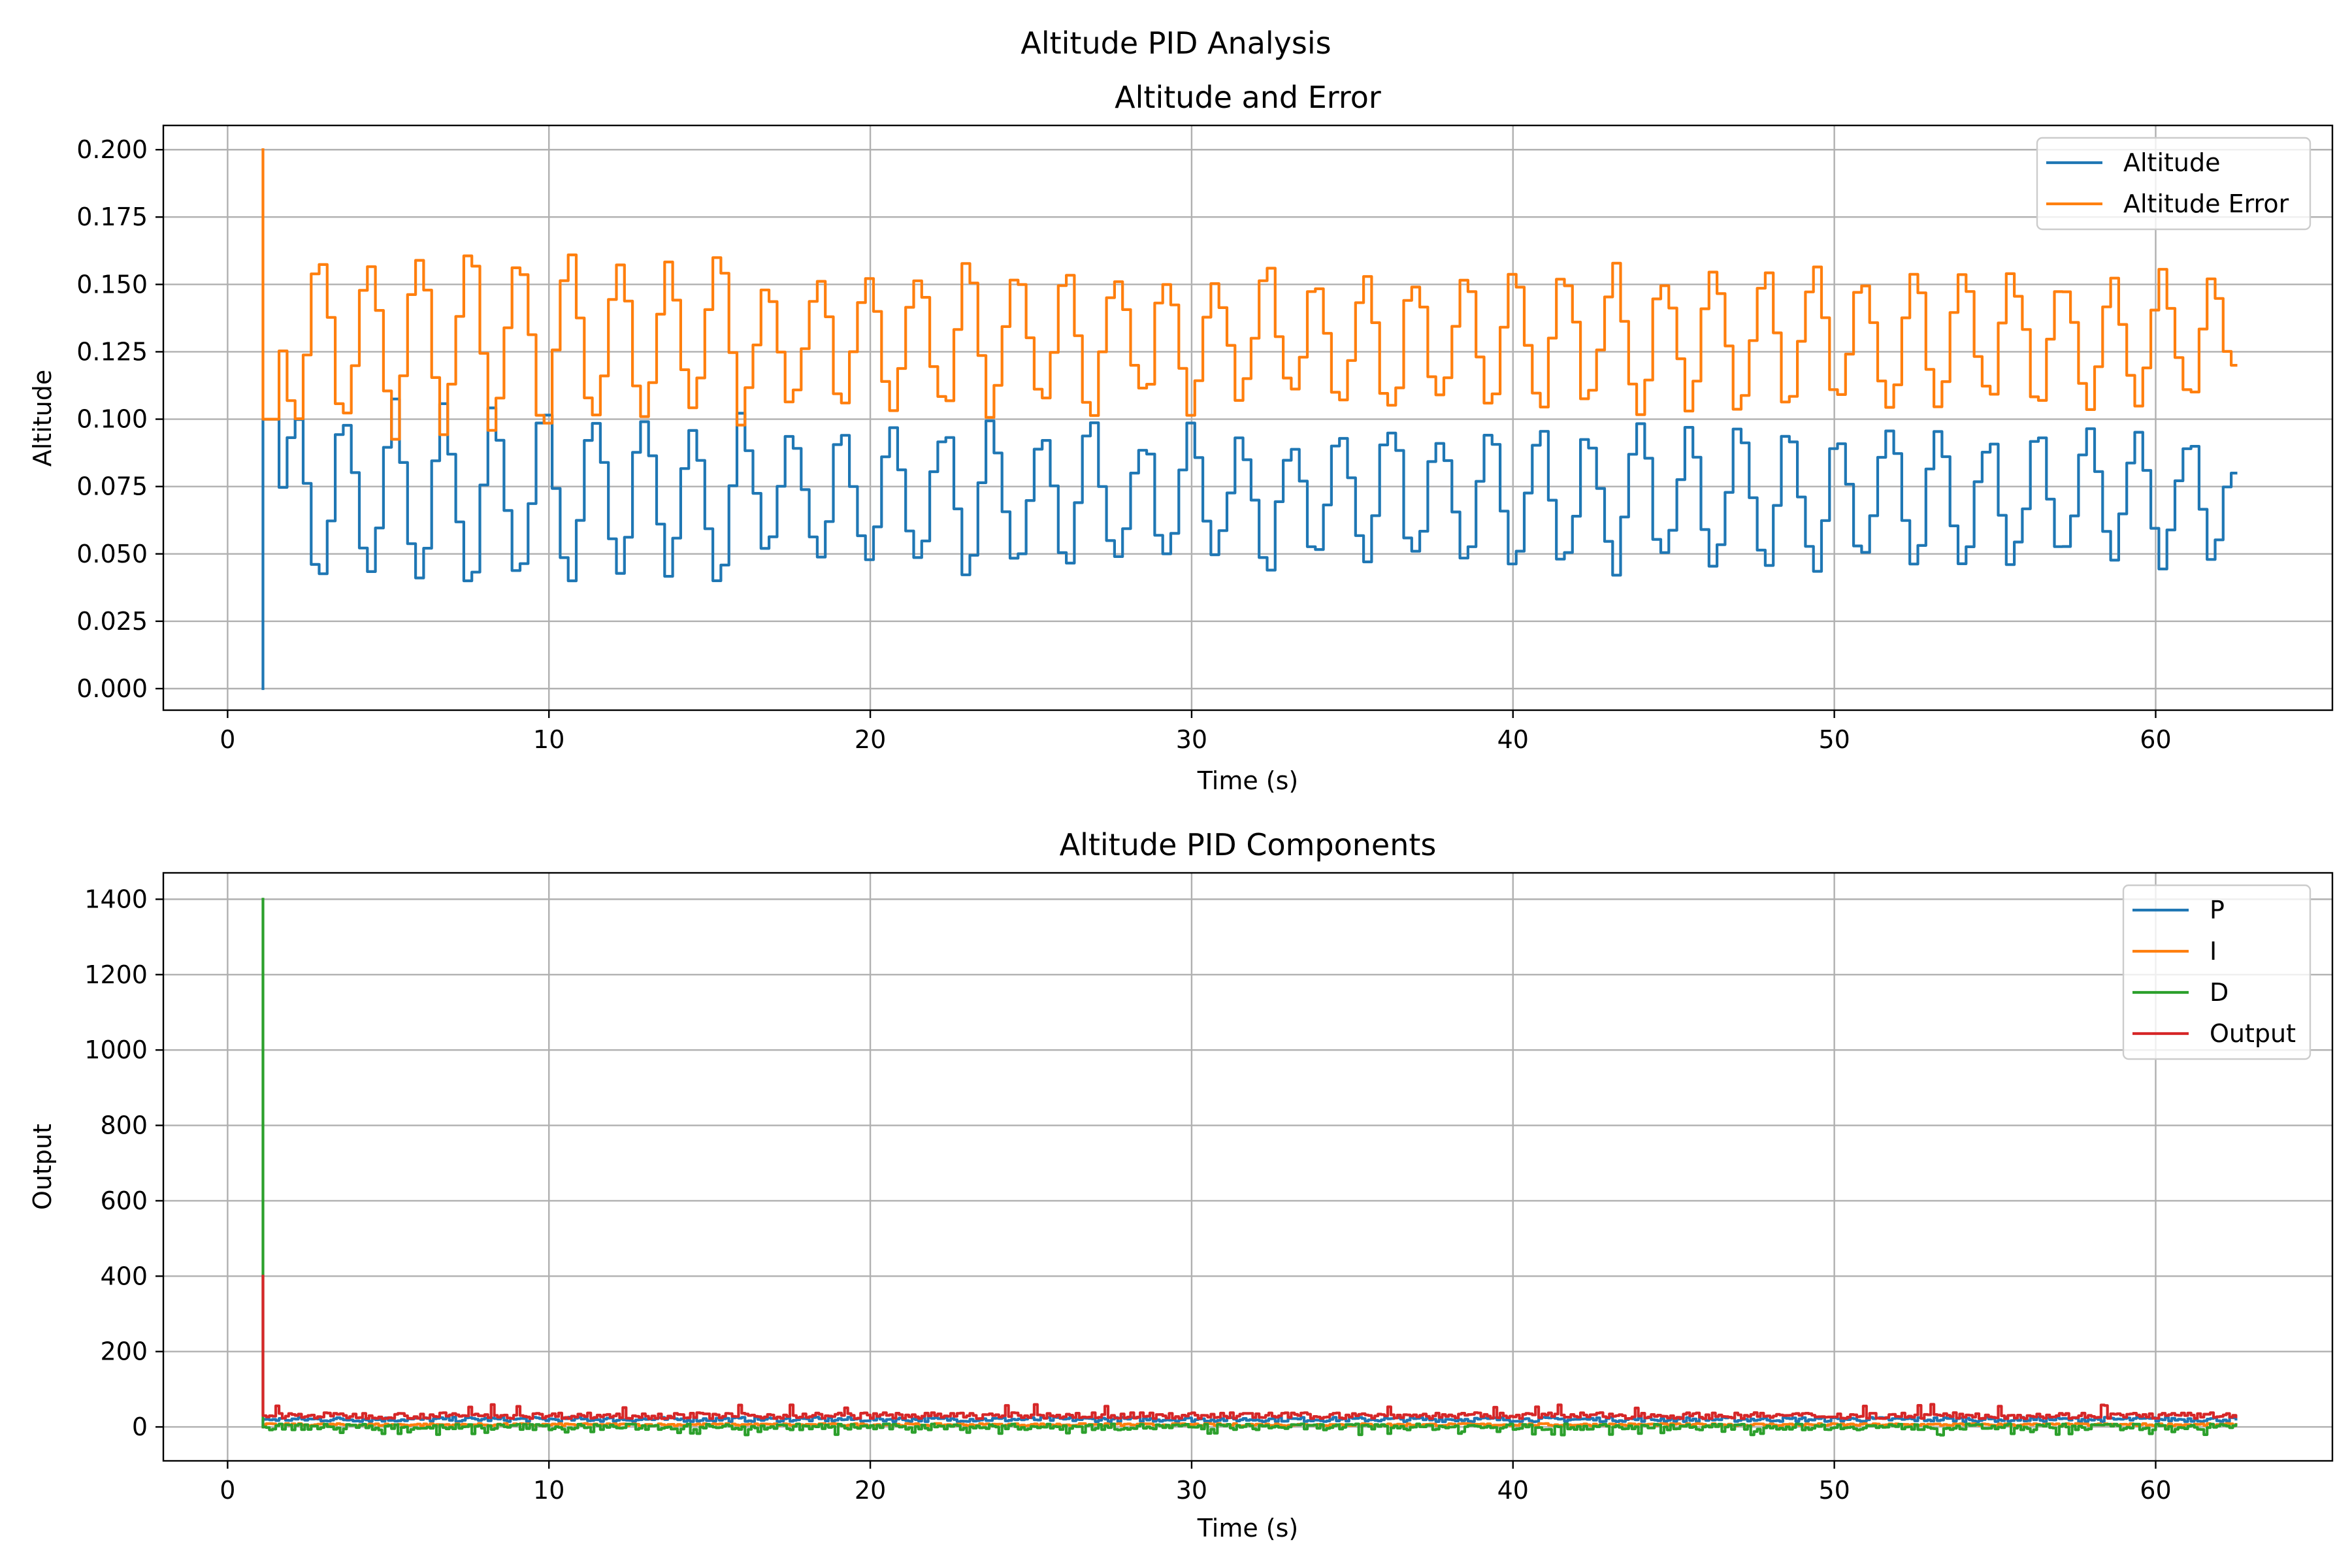  I want to click on legend: PID Output, so click(2216, 972).